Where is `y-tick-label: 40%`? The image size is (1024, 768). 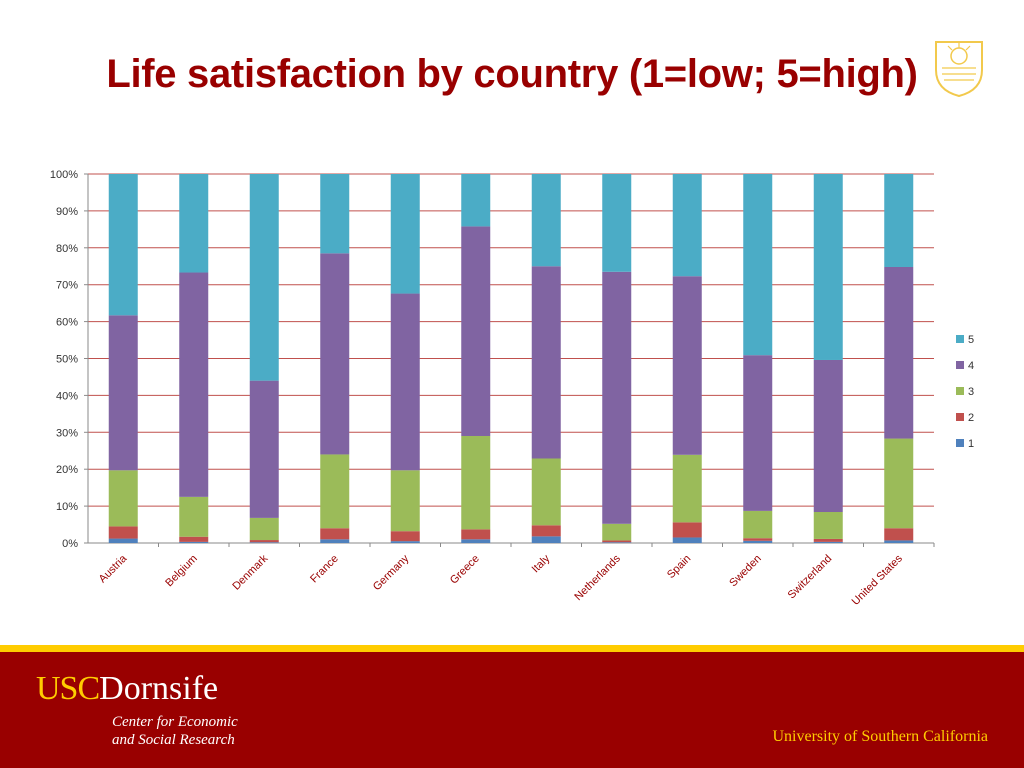 y-tick-label: 40% is located at coordinates (67, 396).